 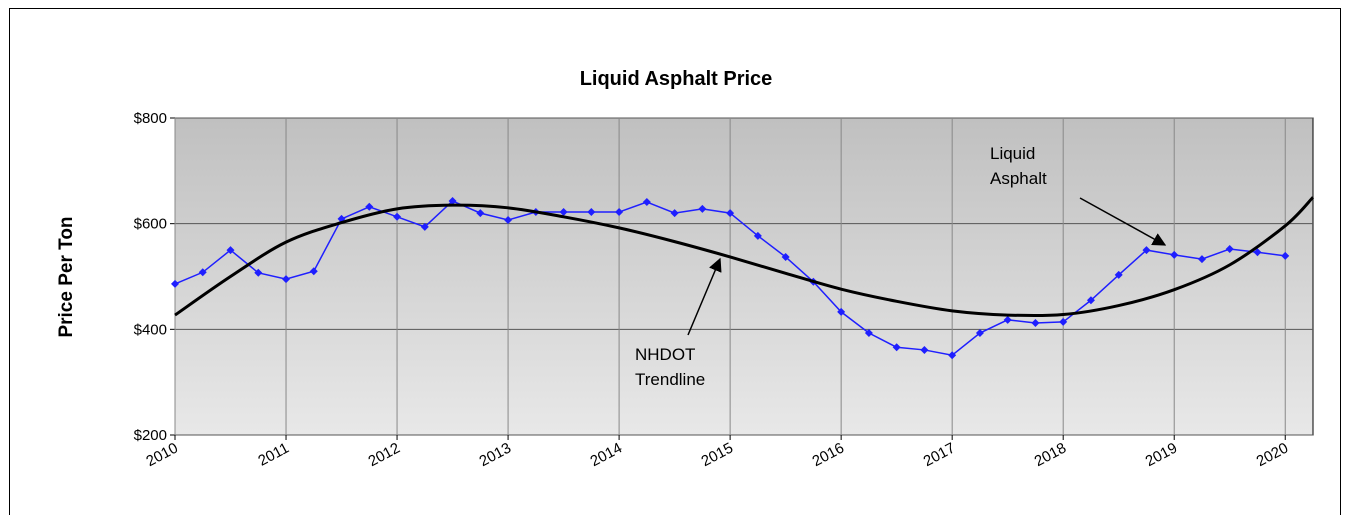 I want to click on x-tick-label: 2018, so click(x=1050, y=455).